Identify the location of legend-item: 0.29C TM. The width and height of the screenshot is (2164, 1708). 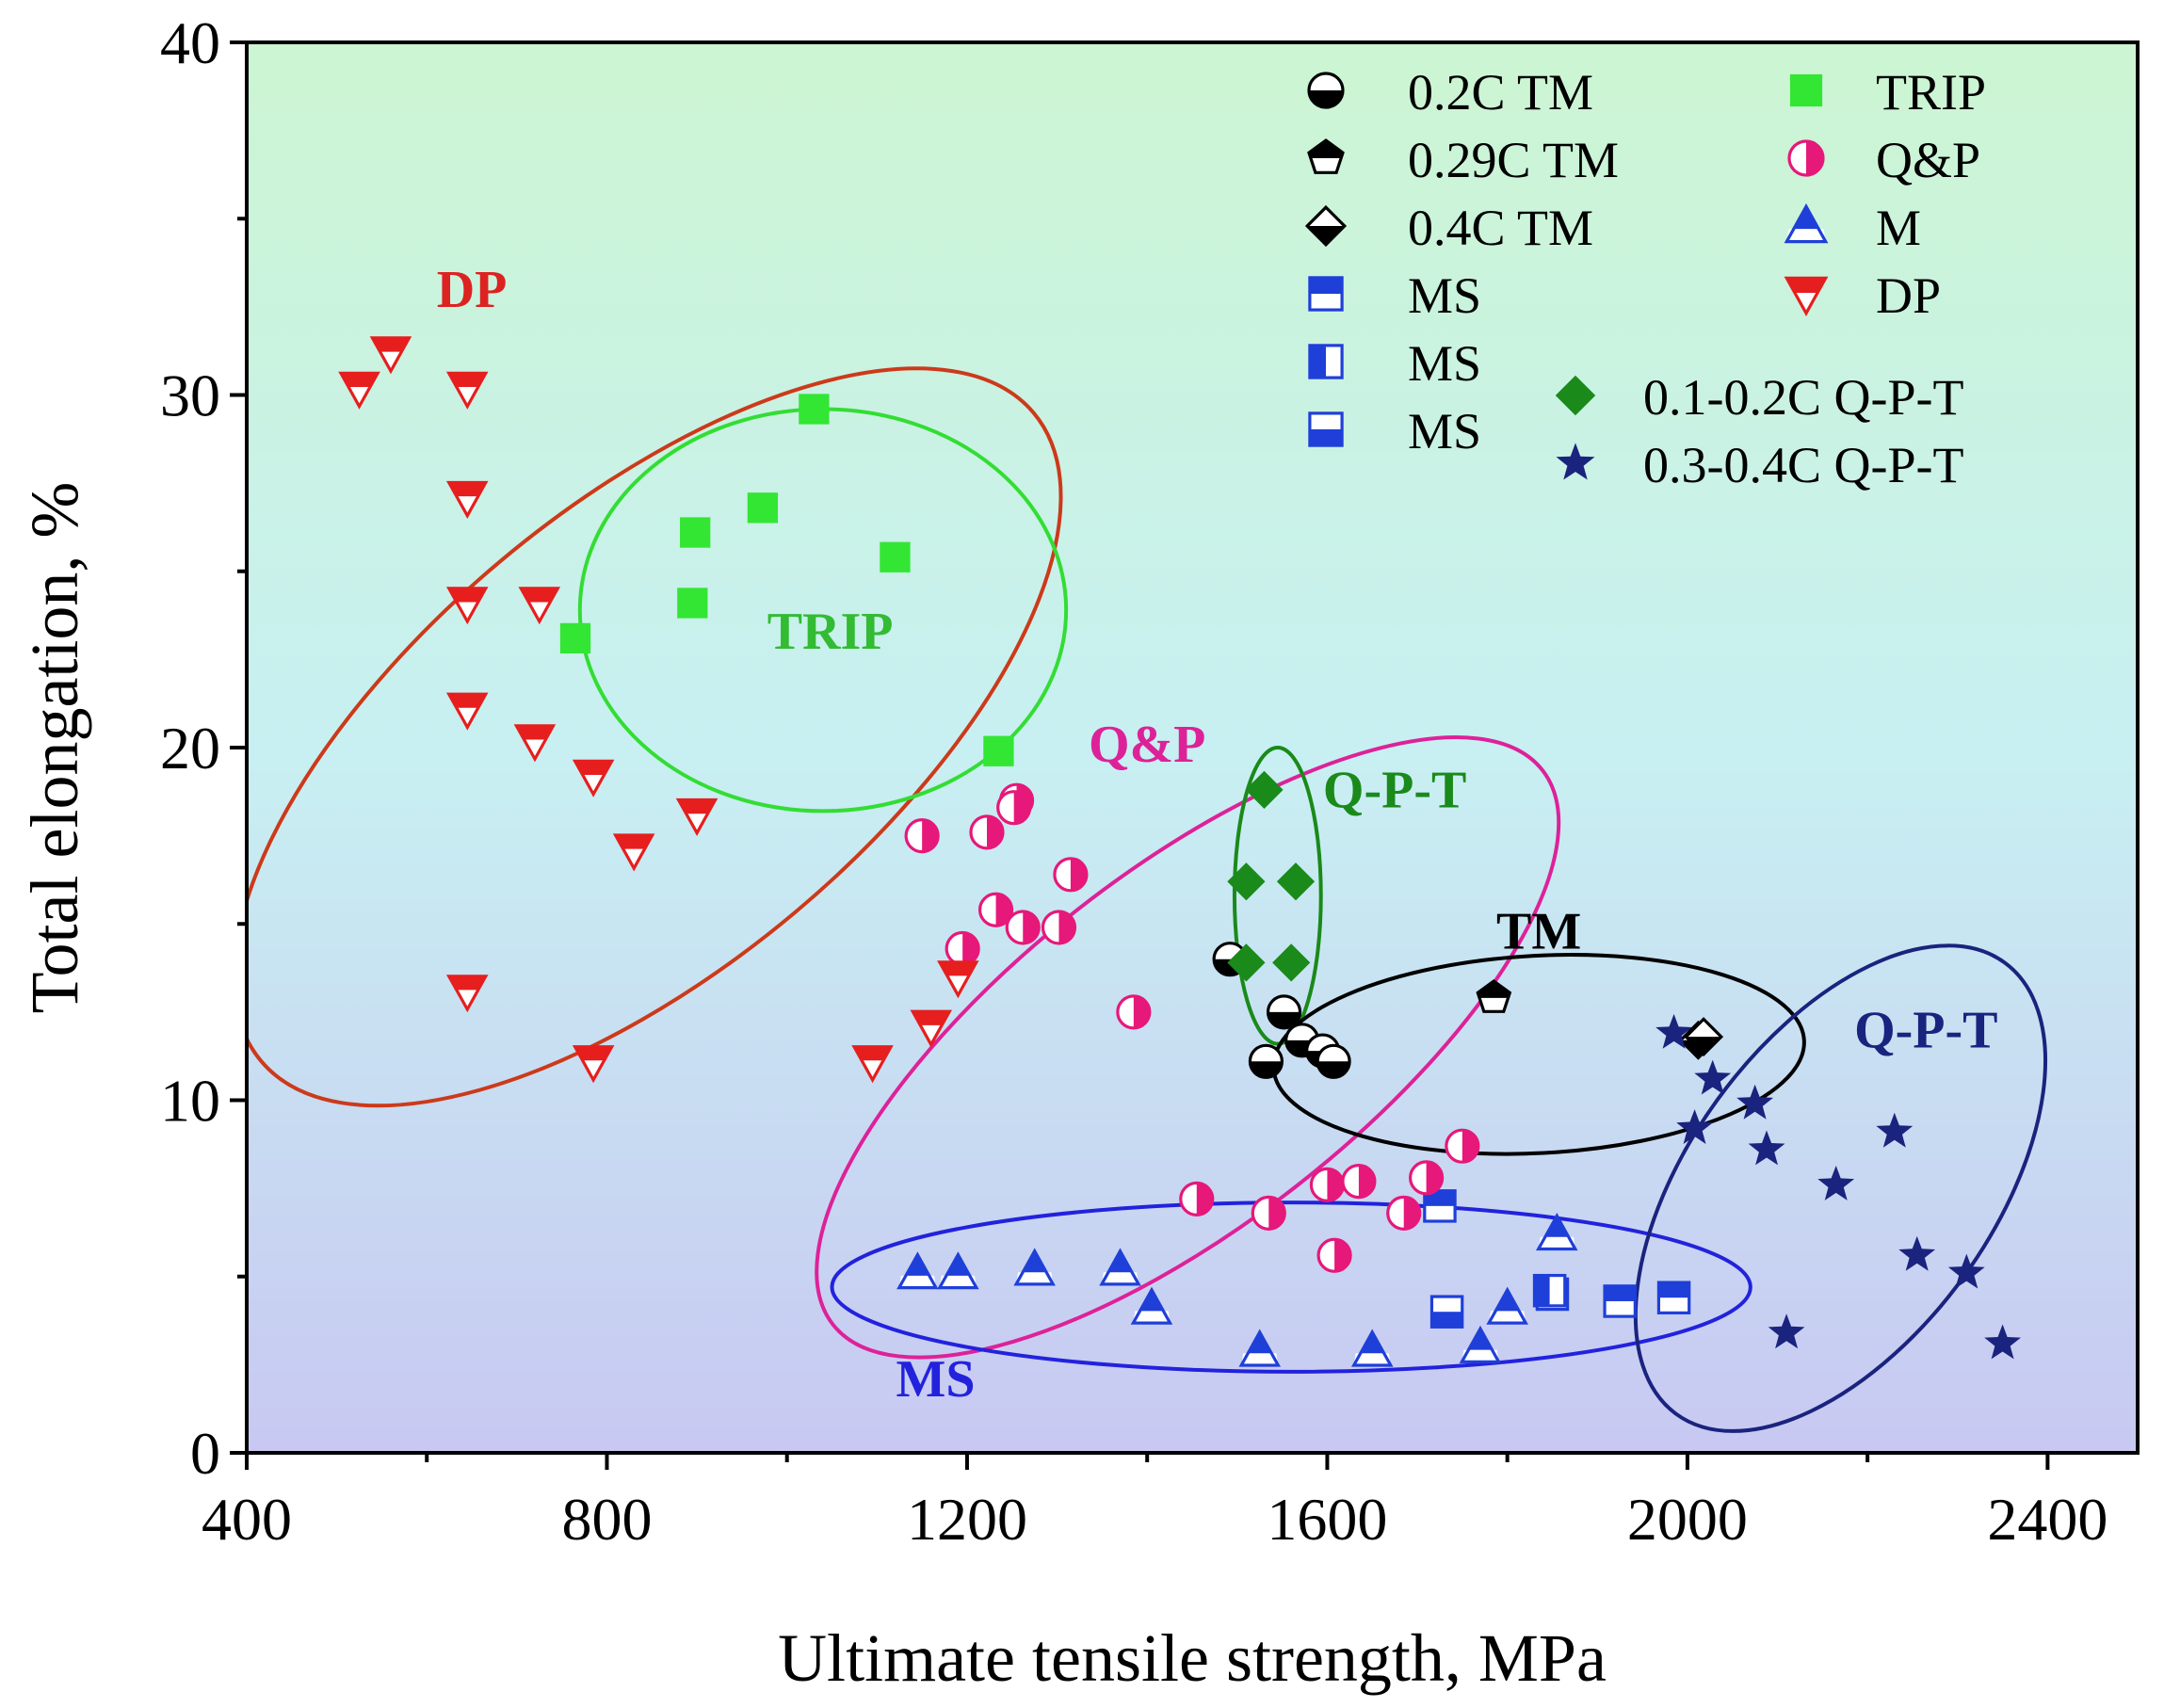
(1463, 160).